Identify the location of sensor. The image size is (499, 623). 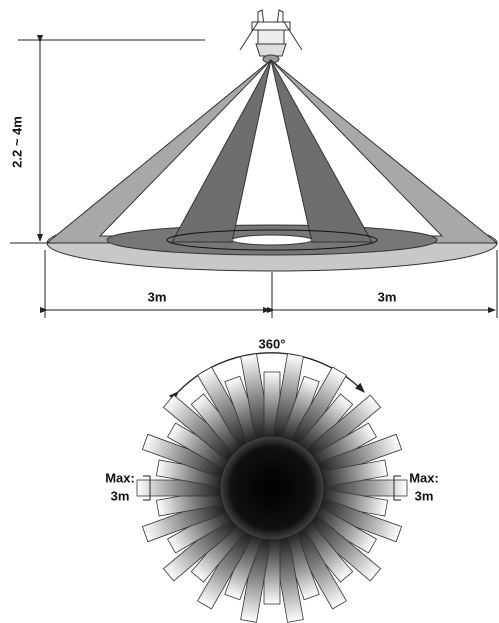
(271, 36).